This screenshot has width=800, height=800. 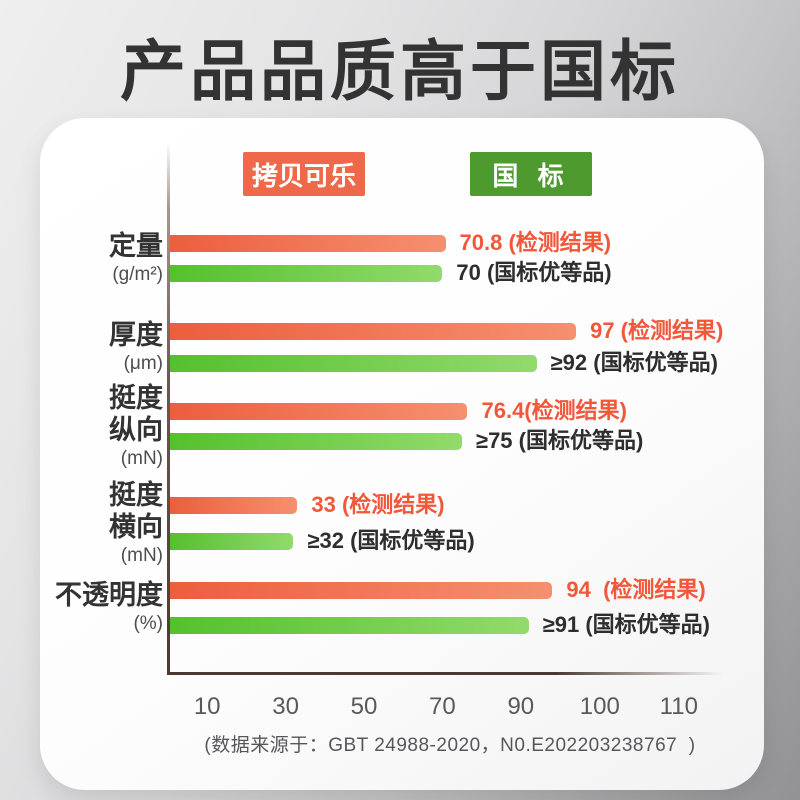 I want to click on x-tick: 50, so click(x=364, y=706).